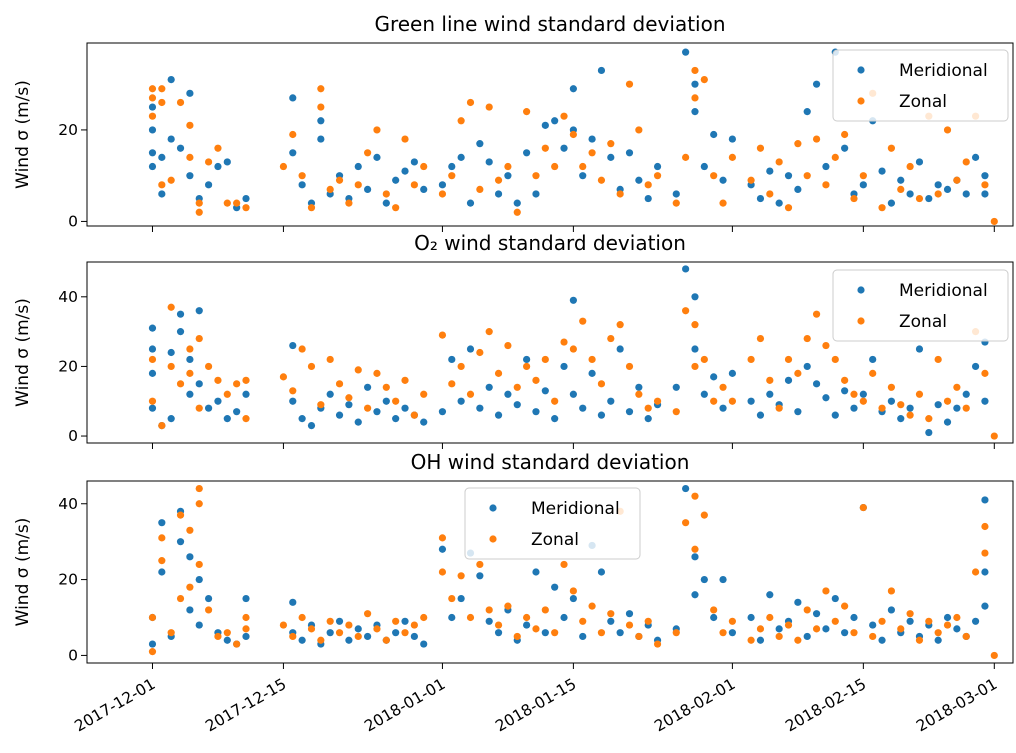 Image resolution: width=1016 pixels, height=753 pixels. I want to click on legend: Meridional Zonal, so click(920, 85).